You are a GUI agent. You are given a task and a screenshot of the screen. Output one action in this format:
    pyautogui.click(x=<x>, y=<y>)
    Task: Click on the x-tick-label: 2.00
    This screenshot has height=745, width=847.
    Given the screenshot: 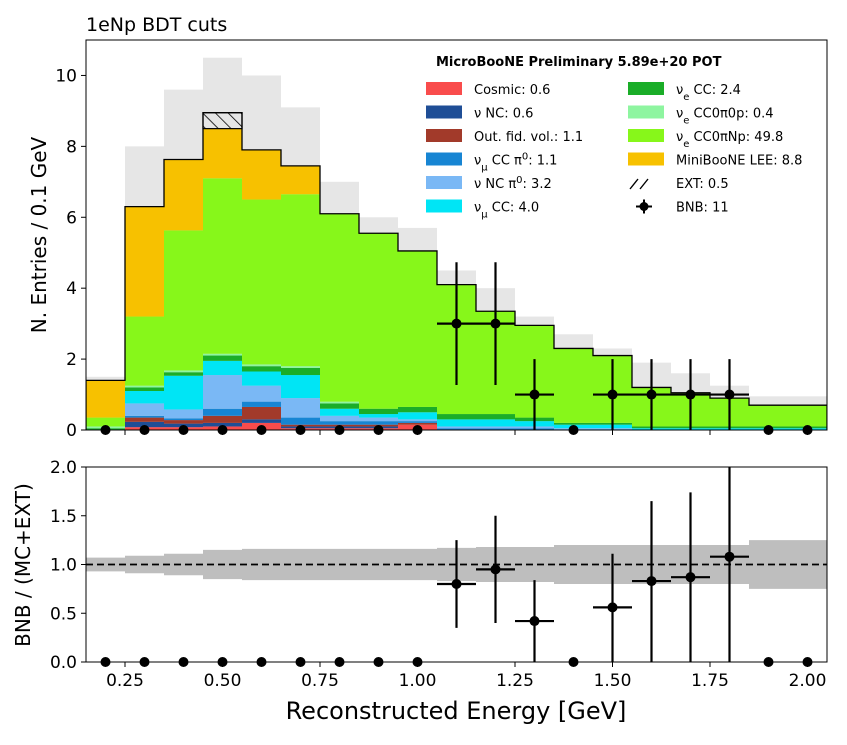 What is the action you would take?
    pyautogui.click(x=808, y=681)
    